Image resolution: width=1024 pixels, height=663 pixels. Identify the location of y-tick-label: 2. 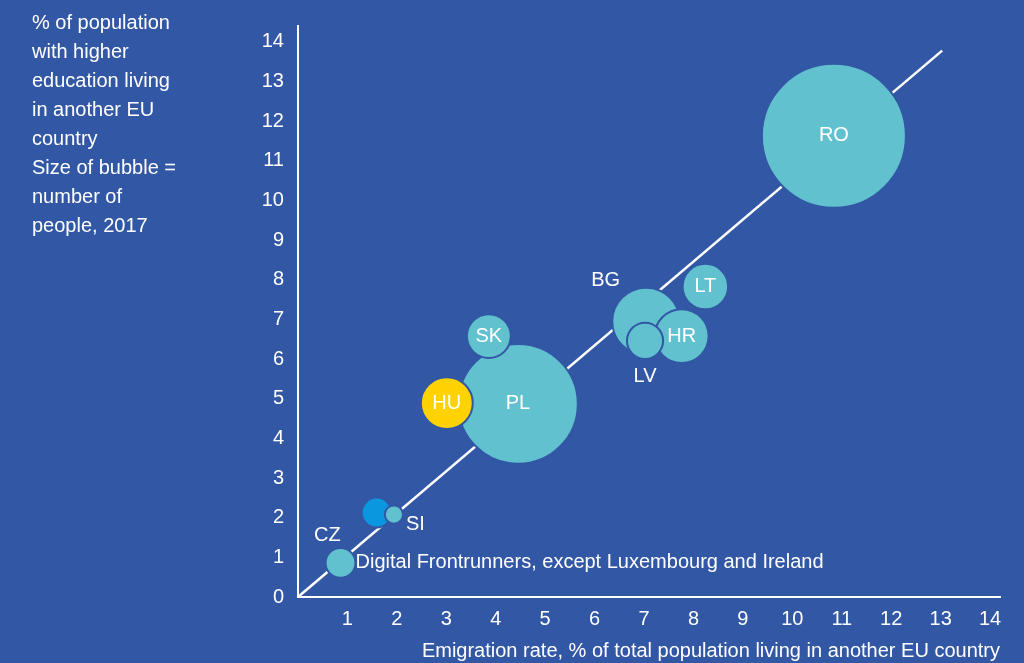
(278, 516).